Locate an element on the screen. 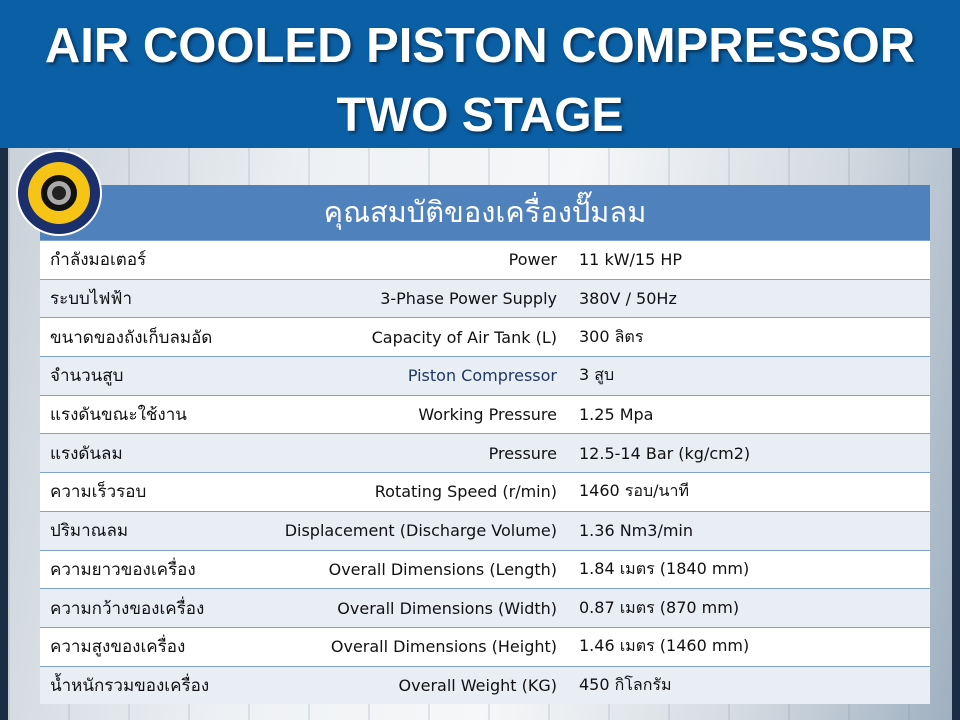  tire-icon is located at coordinates (59, 193).